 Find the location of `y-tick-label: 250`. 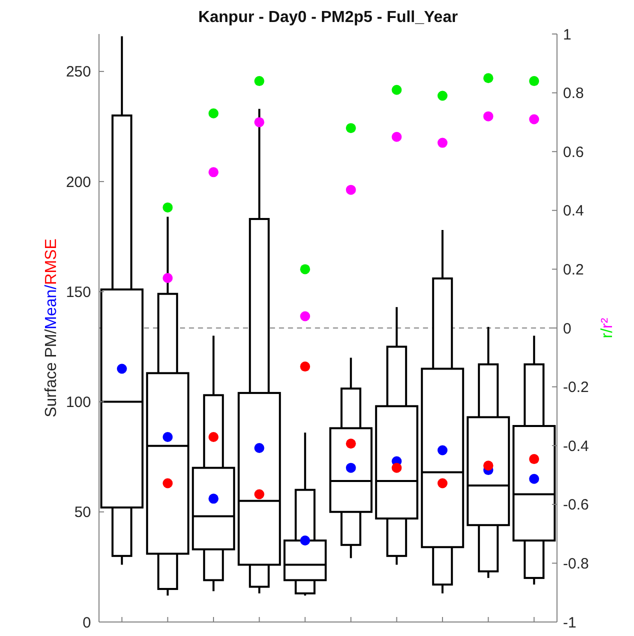

y-tick-label: 250 is located at coordinates (78, 72).